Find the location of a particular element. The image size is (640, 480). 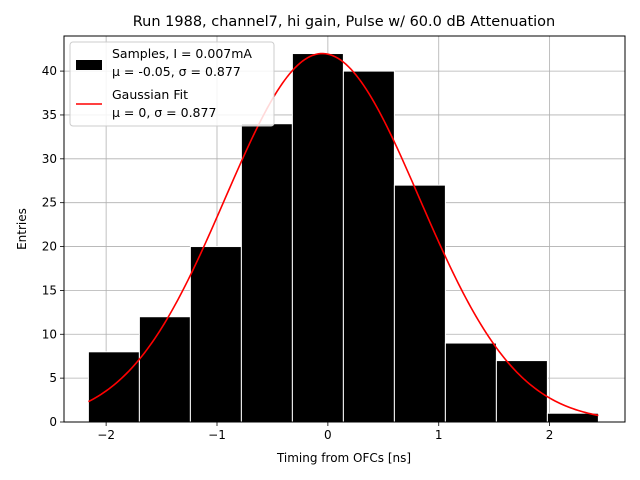

legend-box is located at coordinates (172, 84).